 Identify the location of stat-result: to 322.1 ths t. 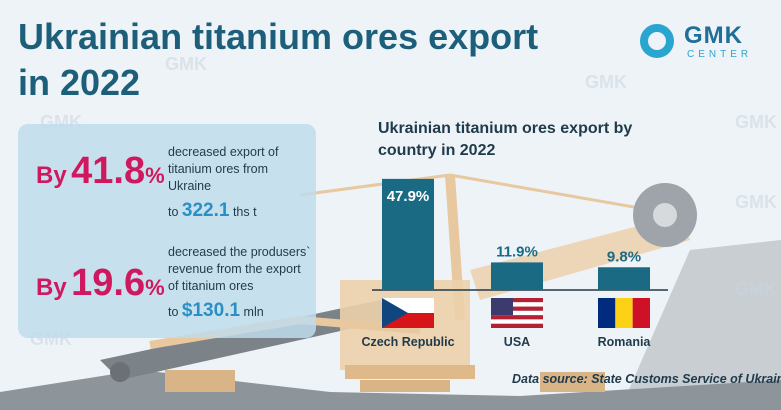
(212, 211).